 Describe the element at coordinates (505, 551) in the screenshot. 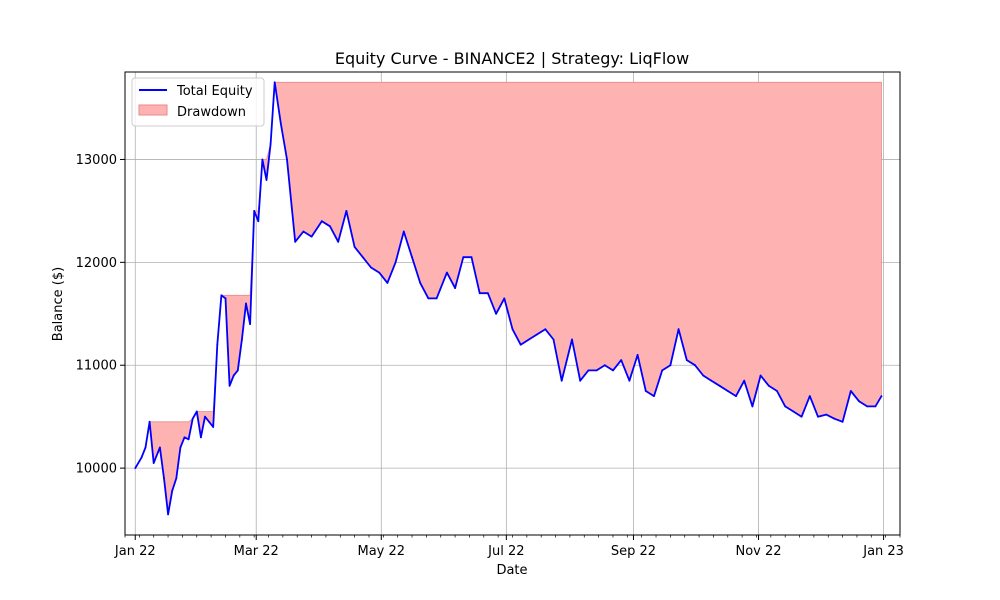

I see `x-tick-label: Jul 22` at that location.